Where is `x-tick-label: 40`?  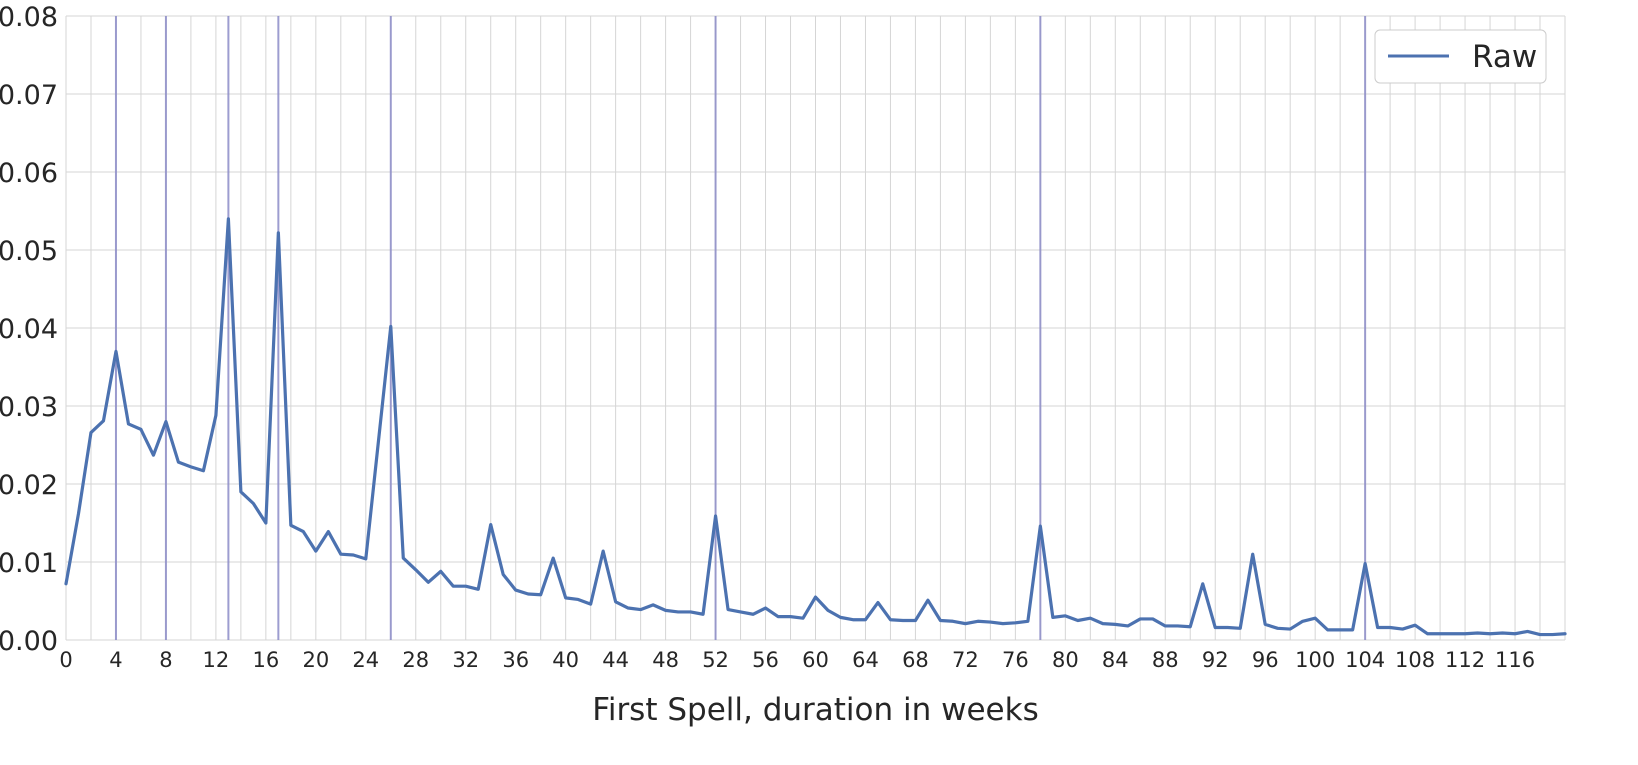
x-tick-label: 40 is located at coordinates (565, 660).